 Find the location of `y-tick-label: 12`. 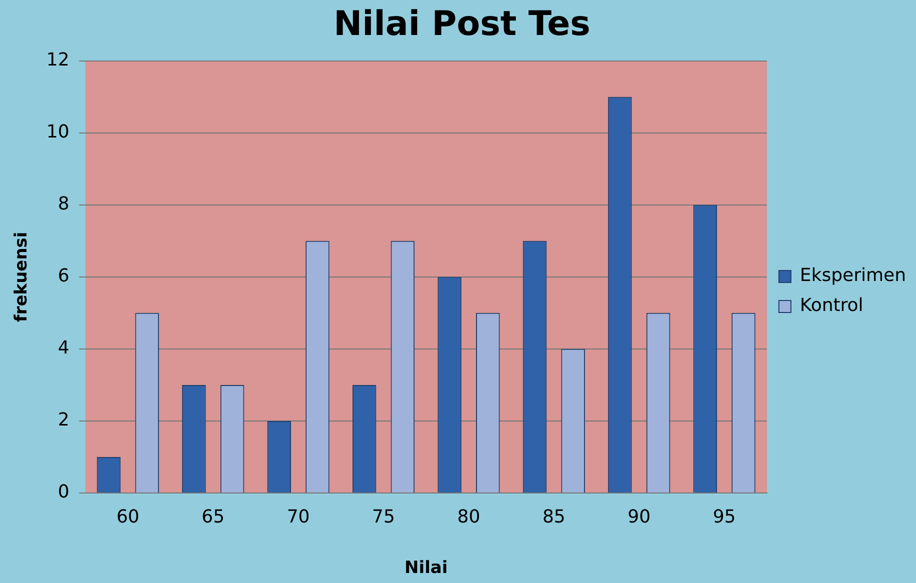

y-tick-label: 12 is located at coordinates (58, 59).